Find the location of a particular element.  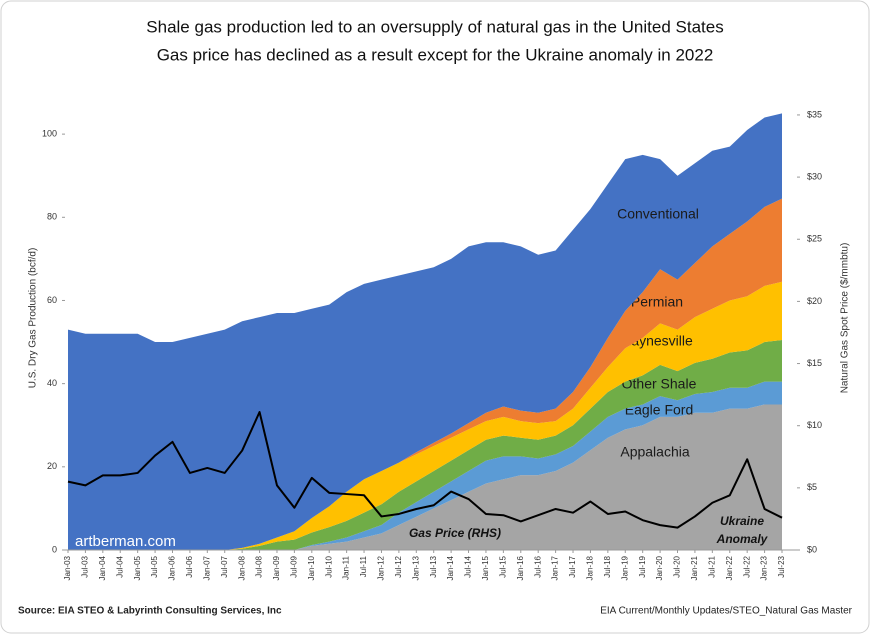

x-tick-label: Jul-16 is located at coordinates (537, 566).